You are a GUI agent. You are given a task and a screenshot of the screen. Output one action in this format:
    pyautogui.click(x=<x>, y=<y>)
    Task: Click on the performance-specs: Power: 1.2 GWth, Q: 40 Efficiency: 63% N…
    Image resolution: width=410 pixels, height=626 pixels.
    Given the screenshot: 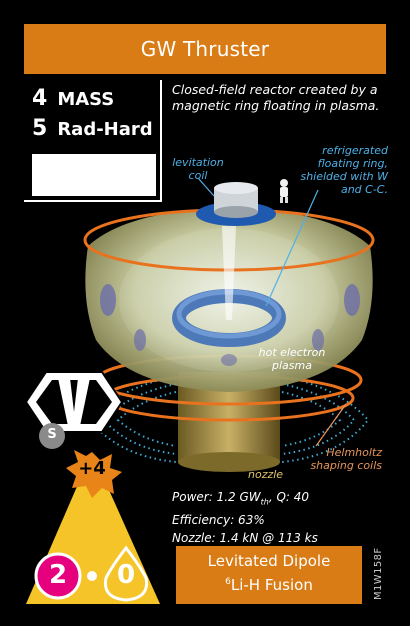 What is the action you would take?
    pyautogui.click(x=245, y=517)
    